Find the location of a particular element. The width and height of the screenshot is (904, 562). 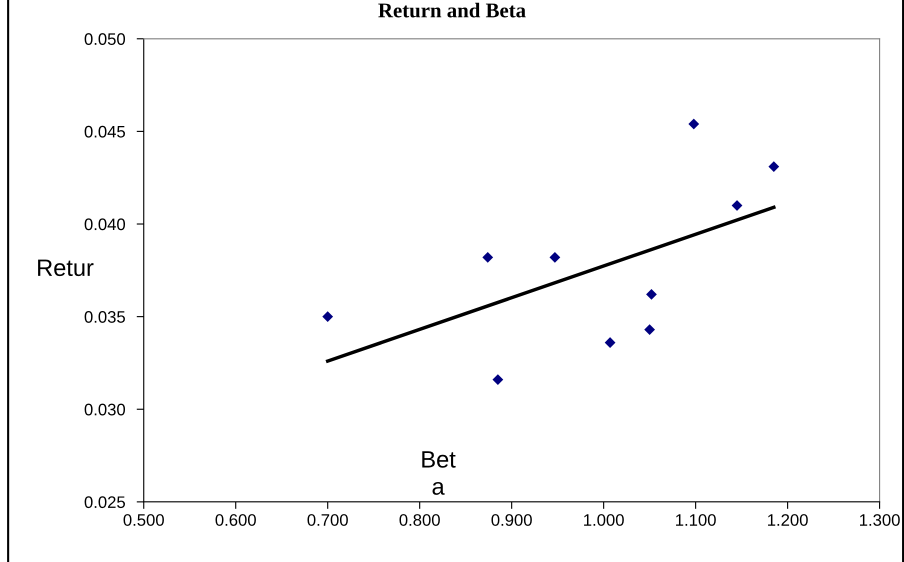

x-tick-label: 1.300 is located at coordinates (880, 520).